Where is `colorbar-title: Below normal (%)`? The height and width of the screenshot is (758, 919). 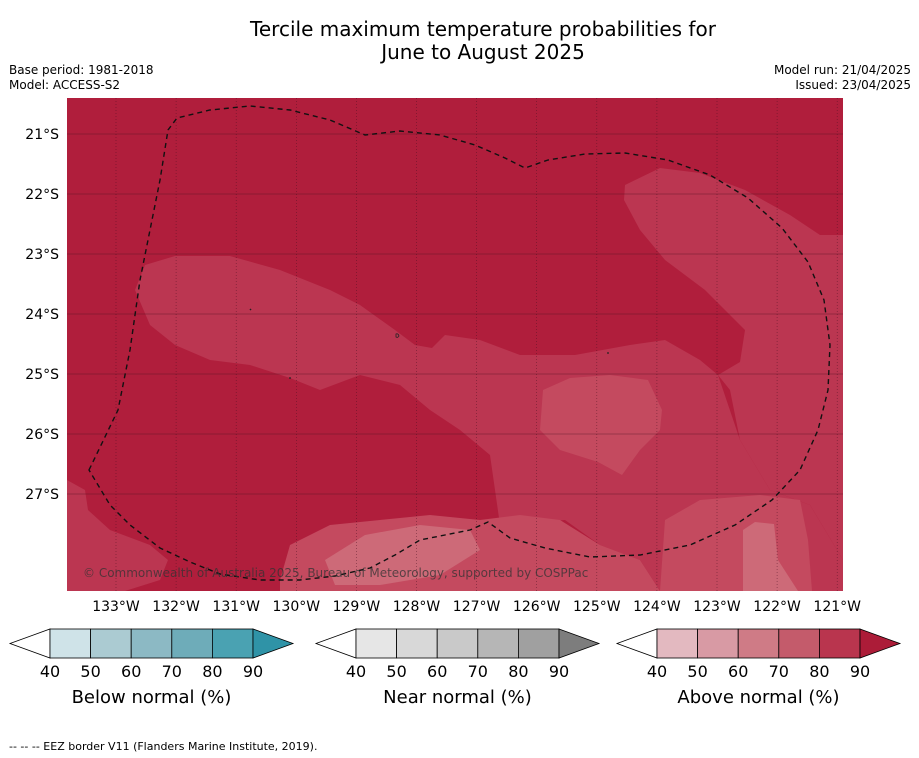
colorbar-title: Below normal (%) is located at coordinates (152, 697).